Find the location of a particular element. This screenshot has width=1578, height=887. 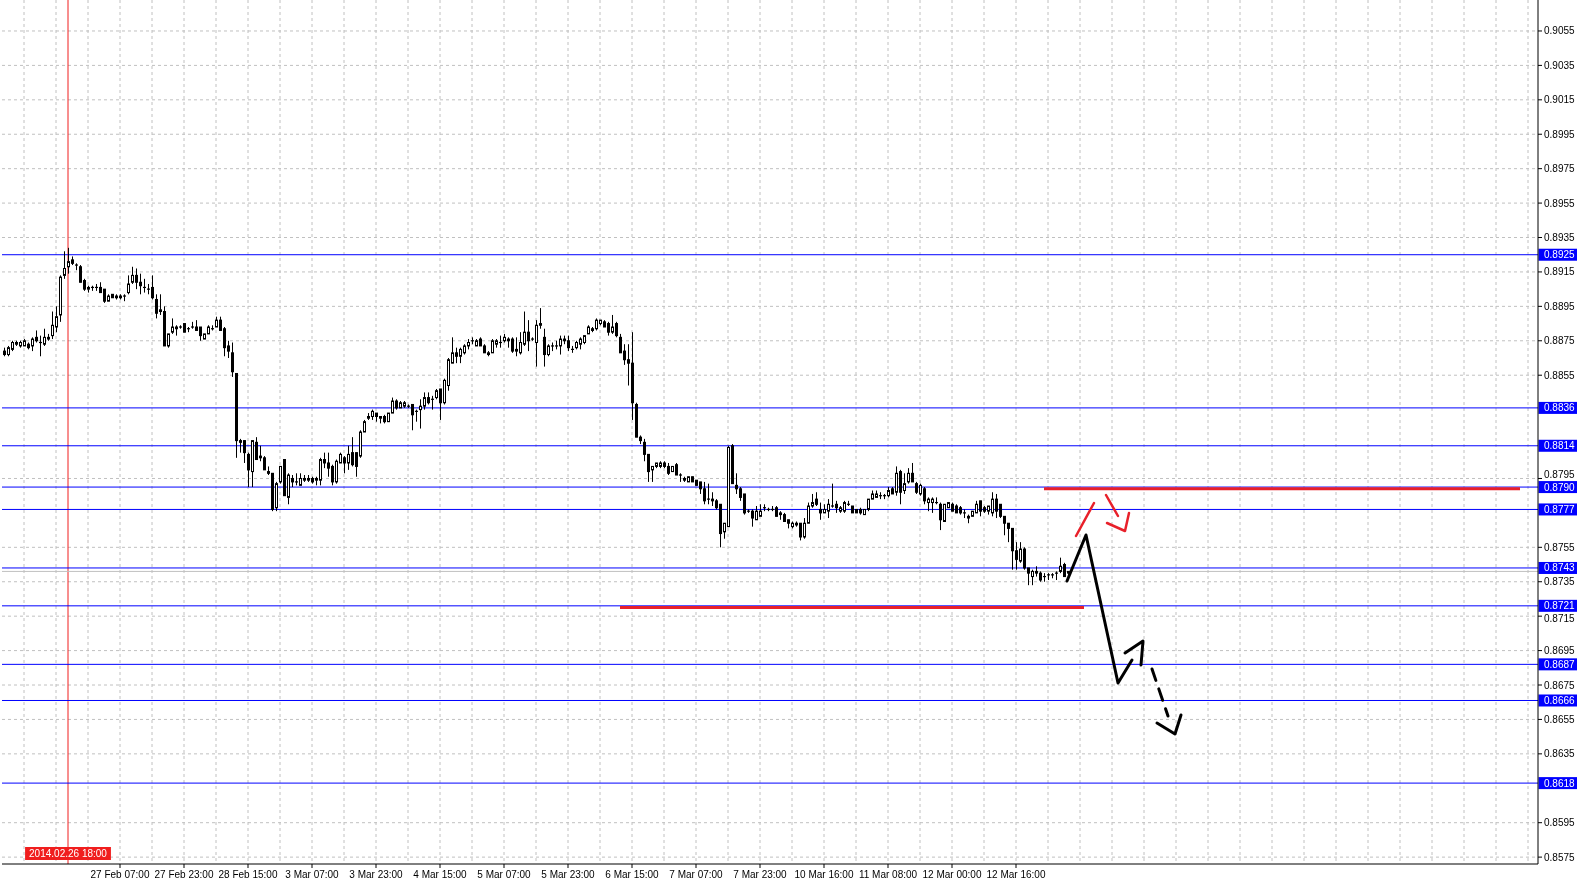

x-tick-label: 27 Feb 07:00 is located at coordinates (120, 874).